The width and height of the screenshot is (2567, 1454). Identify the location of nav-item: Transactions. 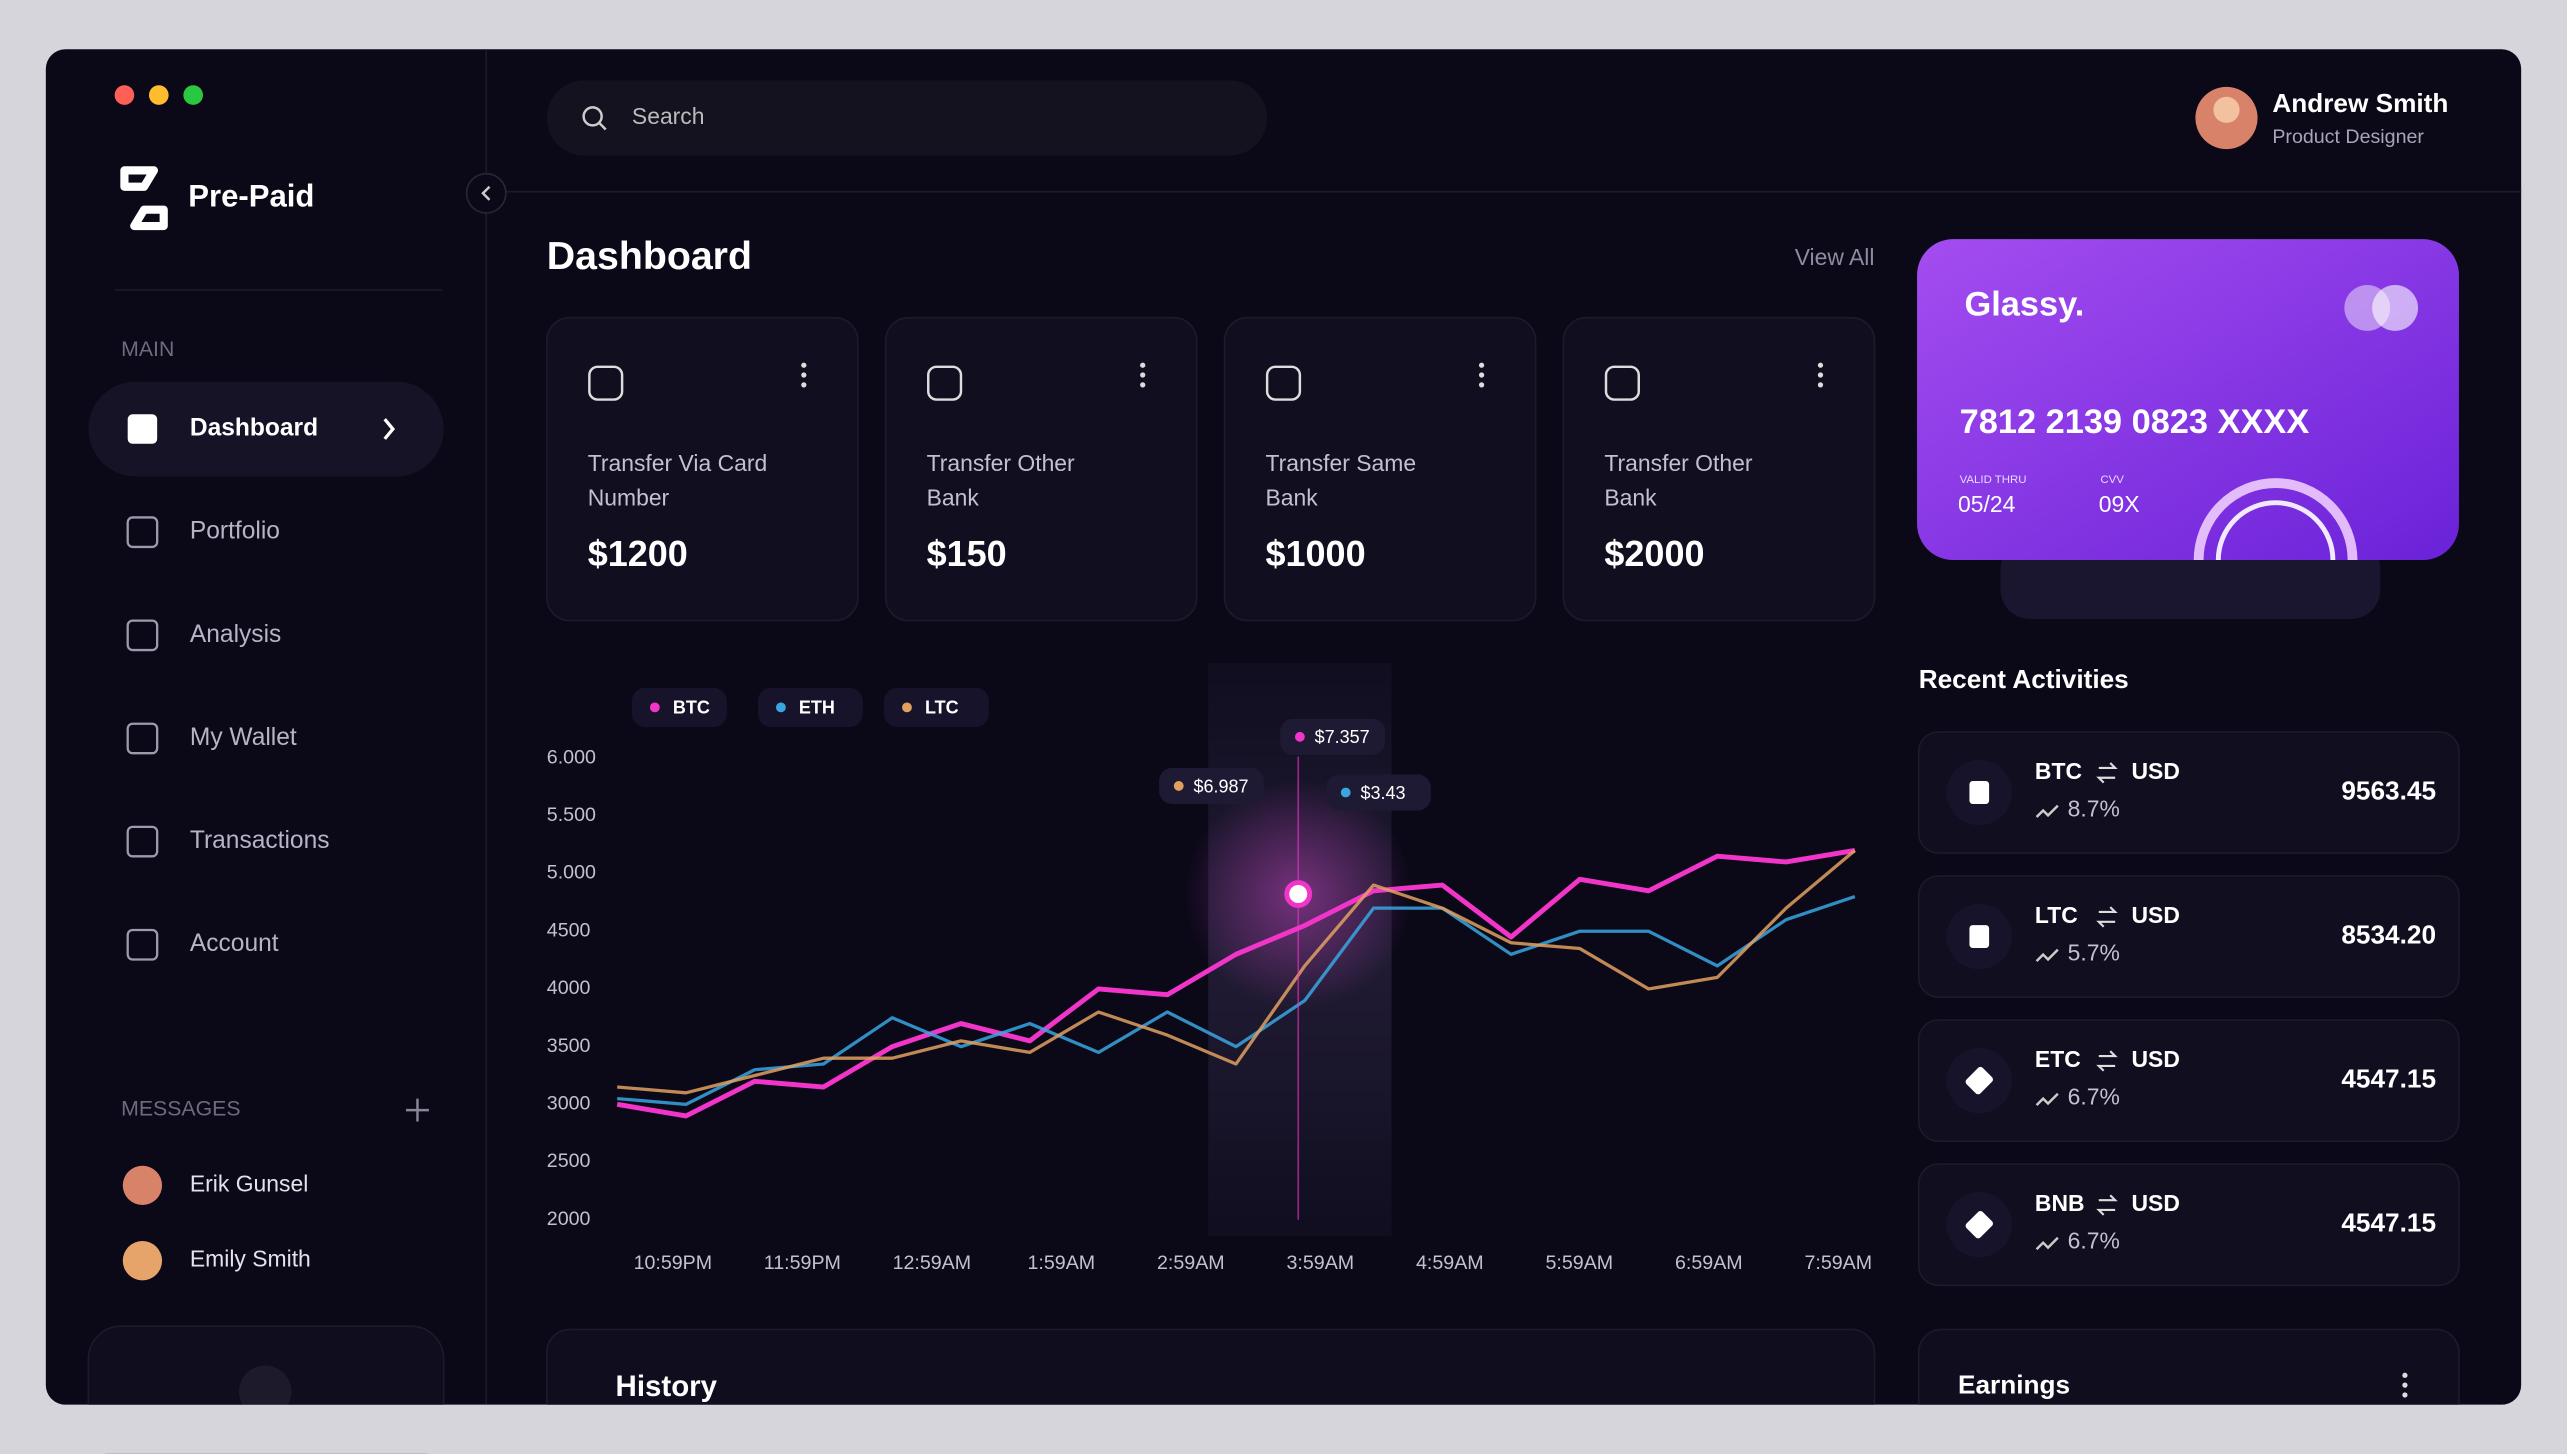
(260, 840).